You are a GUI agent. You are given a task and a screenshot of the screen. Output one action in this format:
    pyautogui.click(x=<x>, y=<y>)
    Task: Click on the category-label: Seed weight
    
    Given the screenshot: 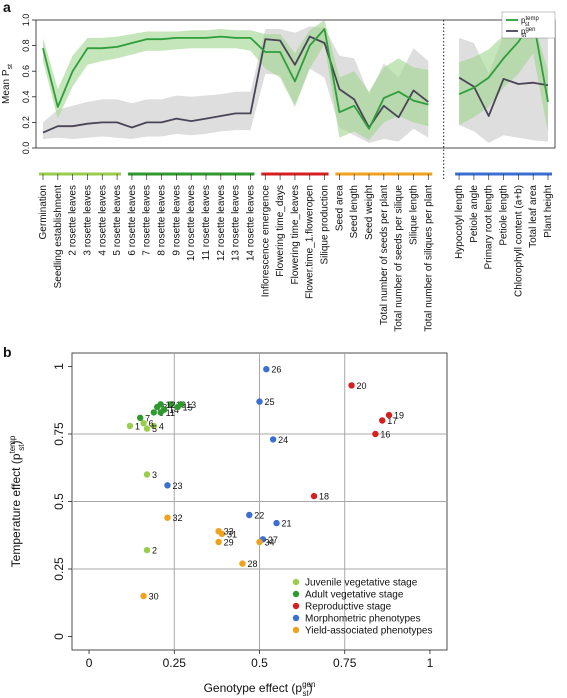 What is the action you would take?
    pyautogui.click(x=369, y=212)
    